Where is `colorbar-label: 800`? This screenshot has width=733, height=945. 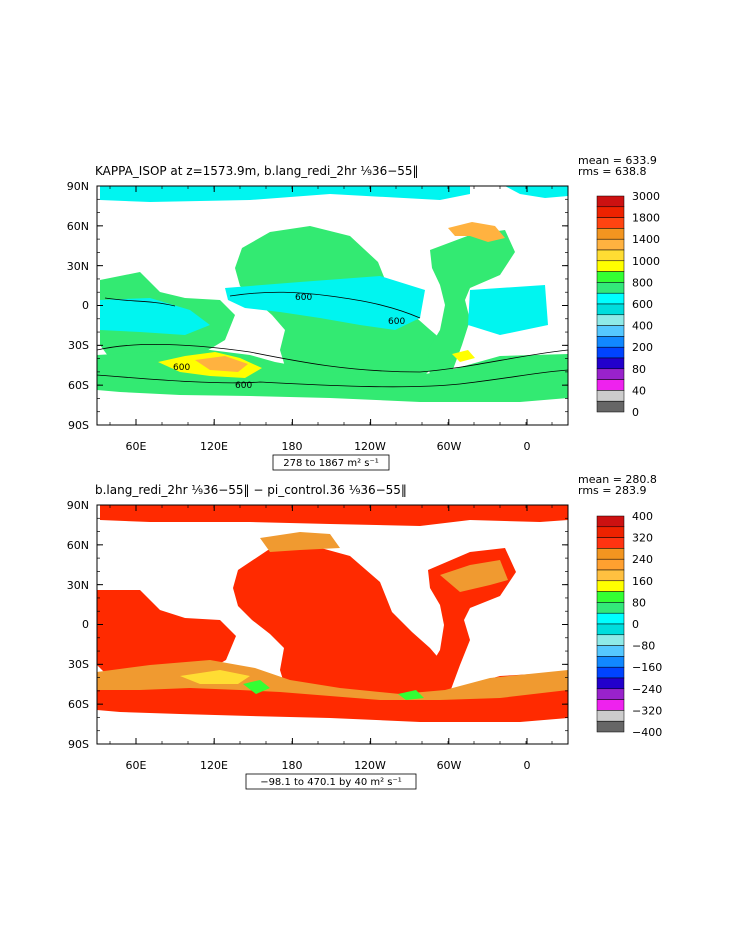
colorbar-label: 800 is located at coordinates (642, 282).